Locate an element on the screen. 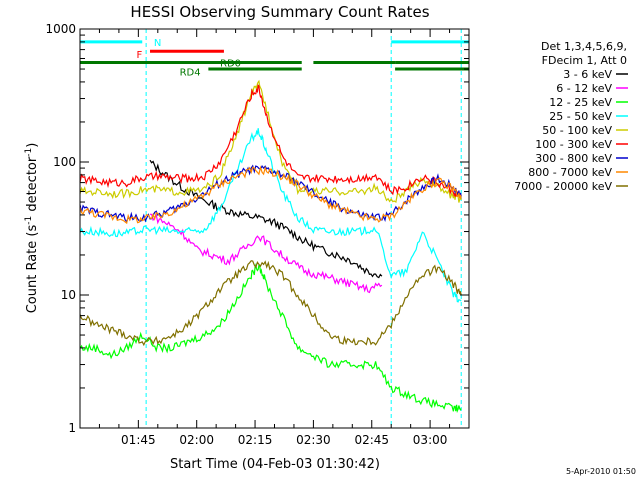  legend-label-2: 12 - 25 keV is located at coordinates (580, 102).